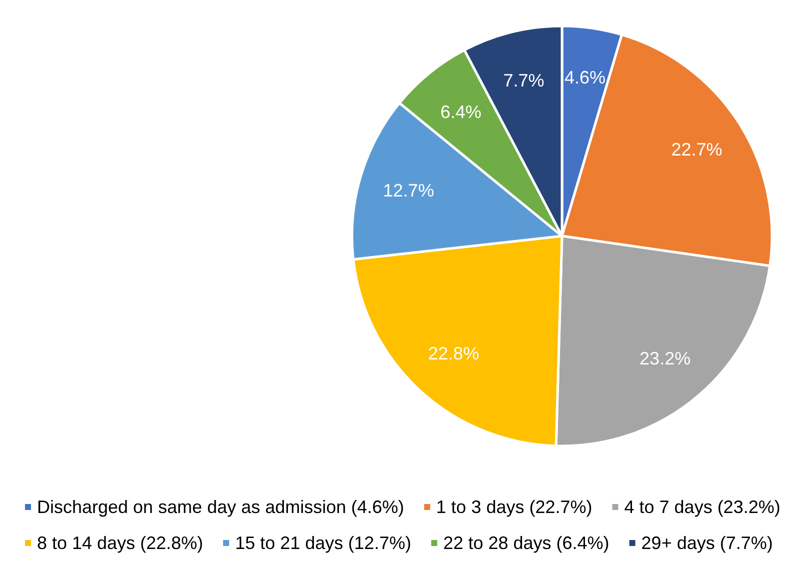  Describe the element at coordinates (526, 543) in the screenshot. I see `legend-label: 22 to 28 days (6.4%)` at that location.